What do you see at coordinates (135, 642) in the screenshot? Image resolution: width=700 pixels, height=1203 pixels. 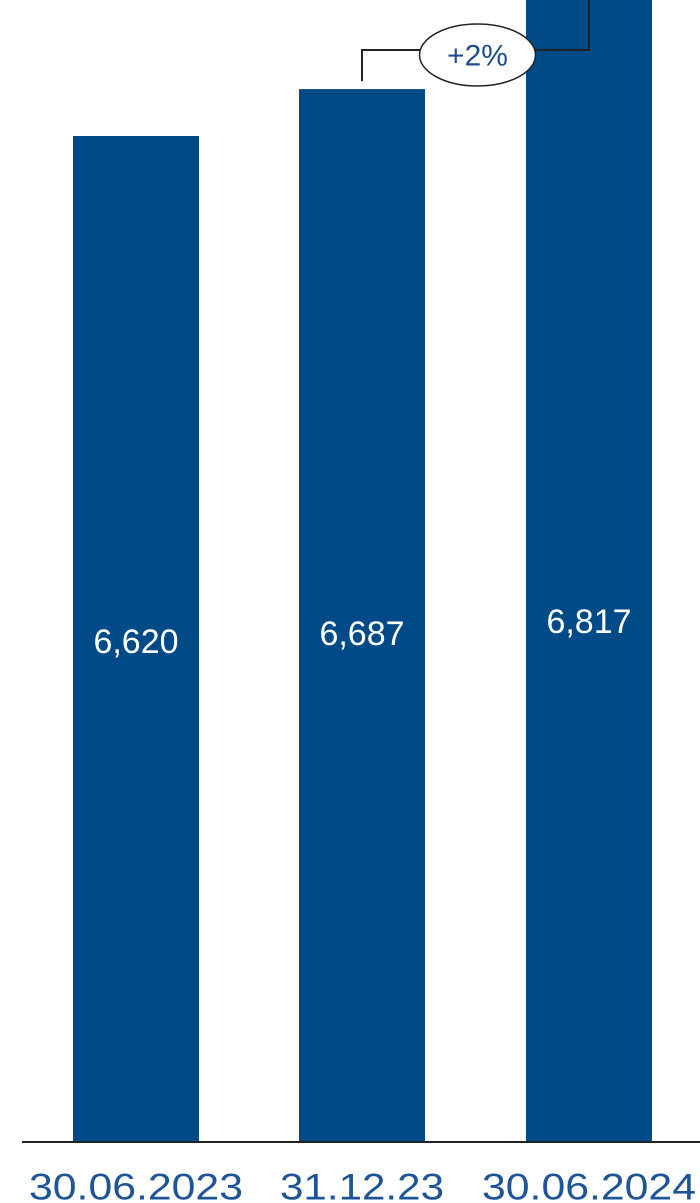 I see `bar-value-label-0: 6,620` at bounding box center [135, 642].